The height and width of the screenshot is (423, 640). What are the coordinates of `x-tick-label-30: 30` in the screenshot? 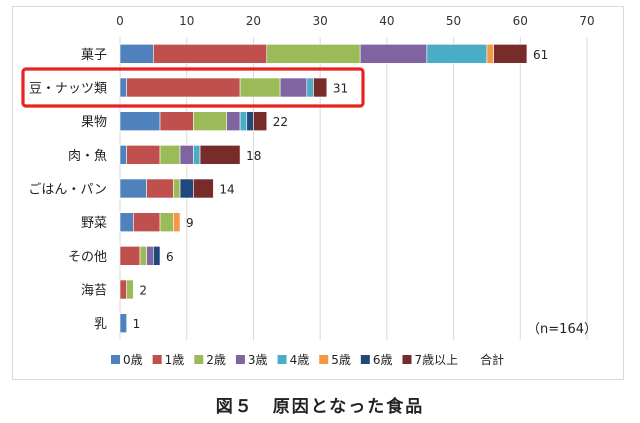 It's located at (320, 21).